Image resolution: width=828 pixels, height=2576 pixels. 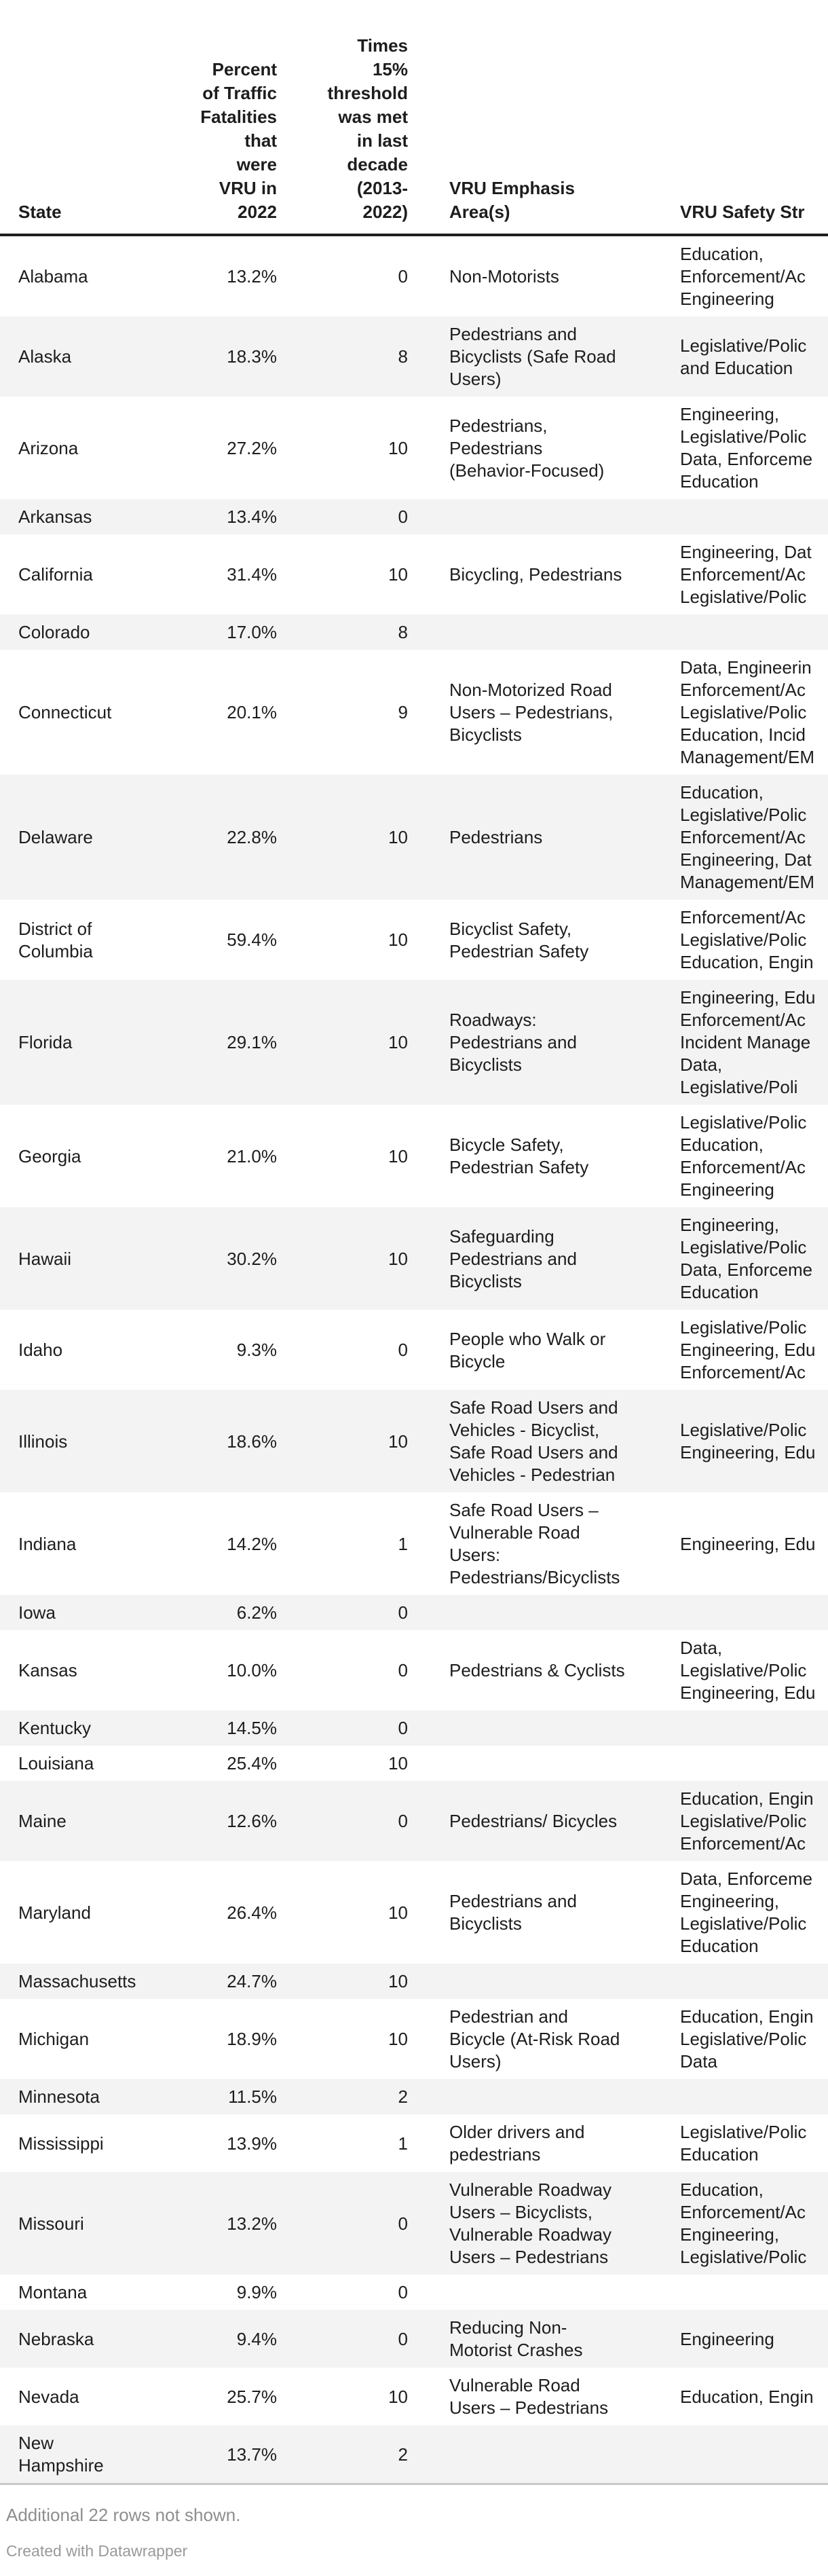 What do you see at coordinates (220, 1763) in the screenshot?
I see `cell-percent-vru: 25.4%` at bounding box center [220, 1763].